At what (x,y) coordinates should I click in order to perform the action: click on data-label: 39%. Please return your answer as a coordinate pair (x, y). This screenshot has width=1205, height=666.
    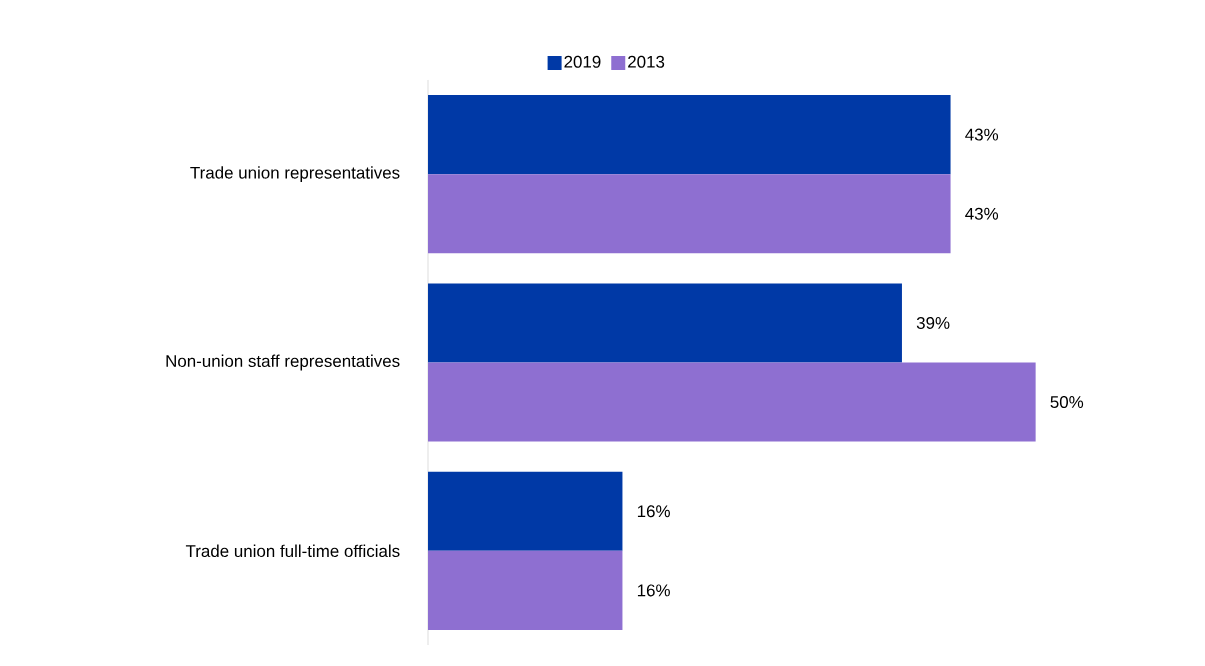
    Looking at the image, I should click on (933, 322).